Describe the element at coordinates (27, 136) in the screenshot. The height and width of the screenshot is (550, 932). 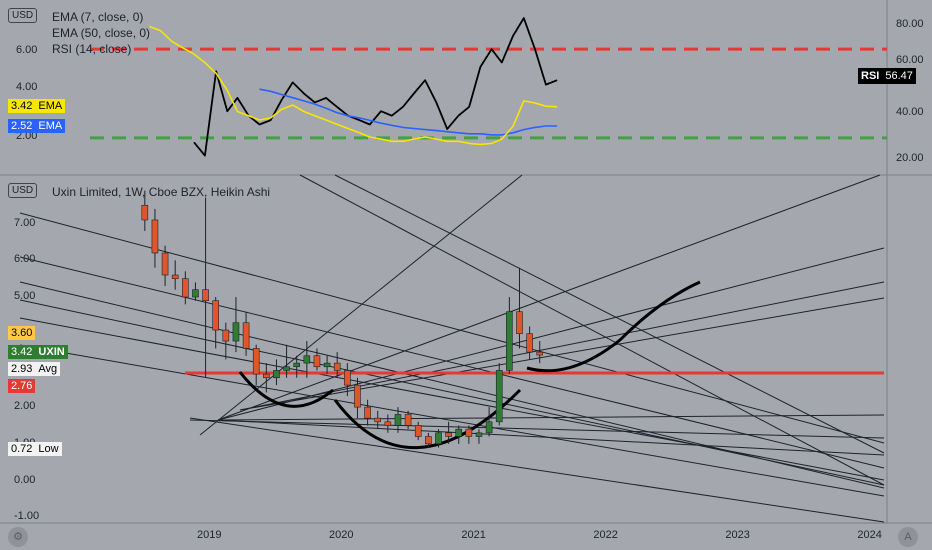
I see `left-tick-2: 2.00` at that location.